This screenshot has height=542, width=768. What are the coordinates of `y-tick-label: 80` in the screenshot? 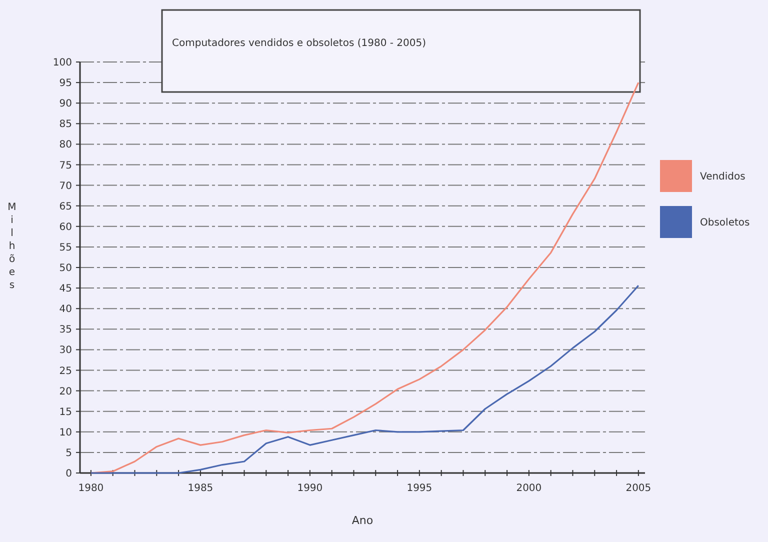 It's located at (65, 145).